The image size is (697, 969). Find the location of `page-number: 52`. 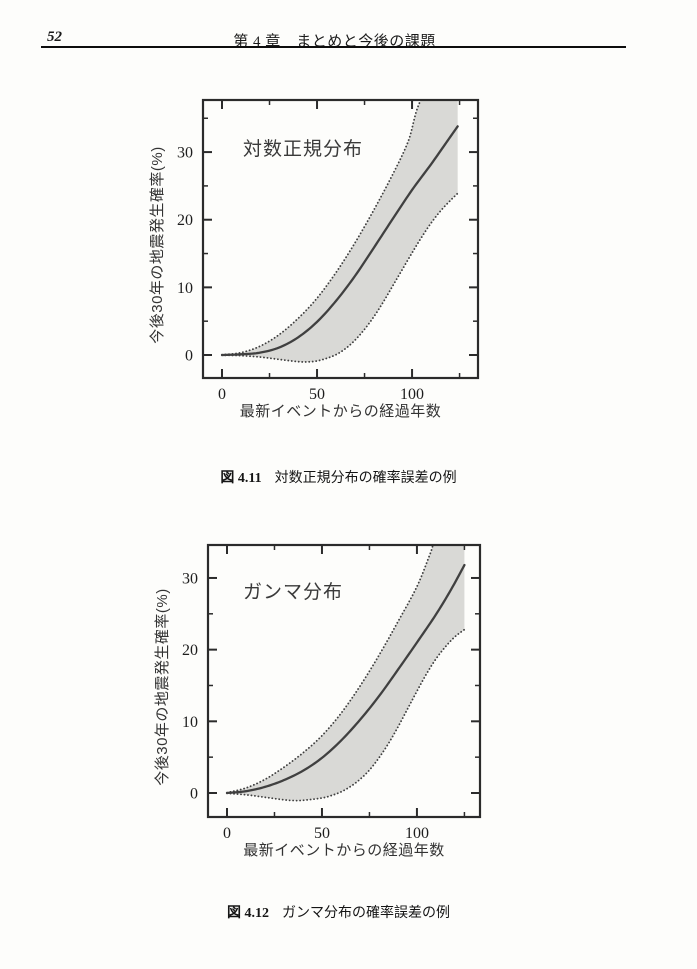

page-number: 52 is located at coordinates (54, 37).